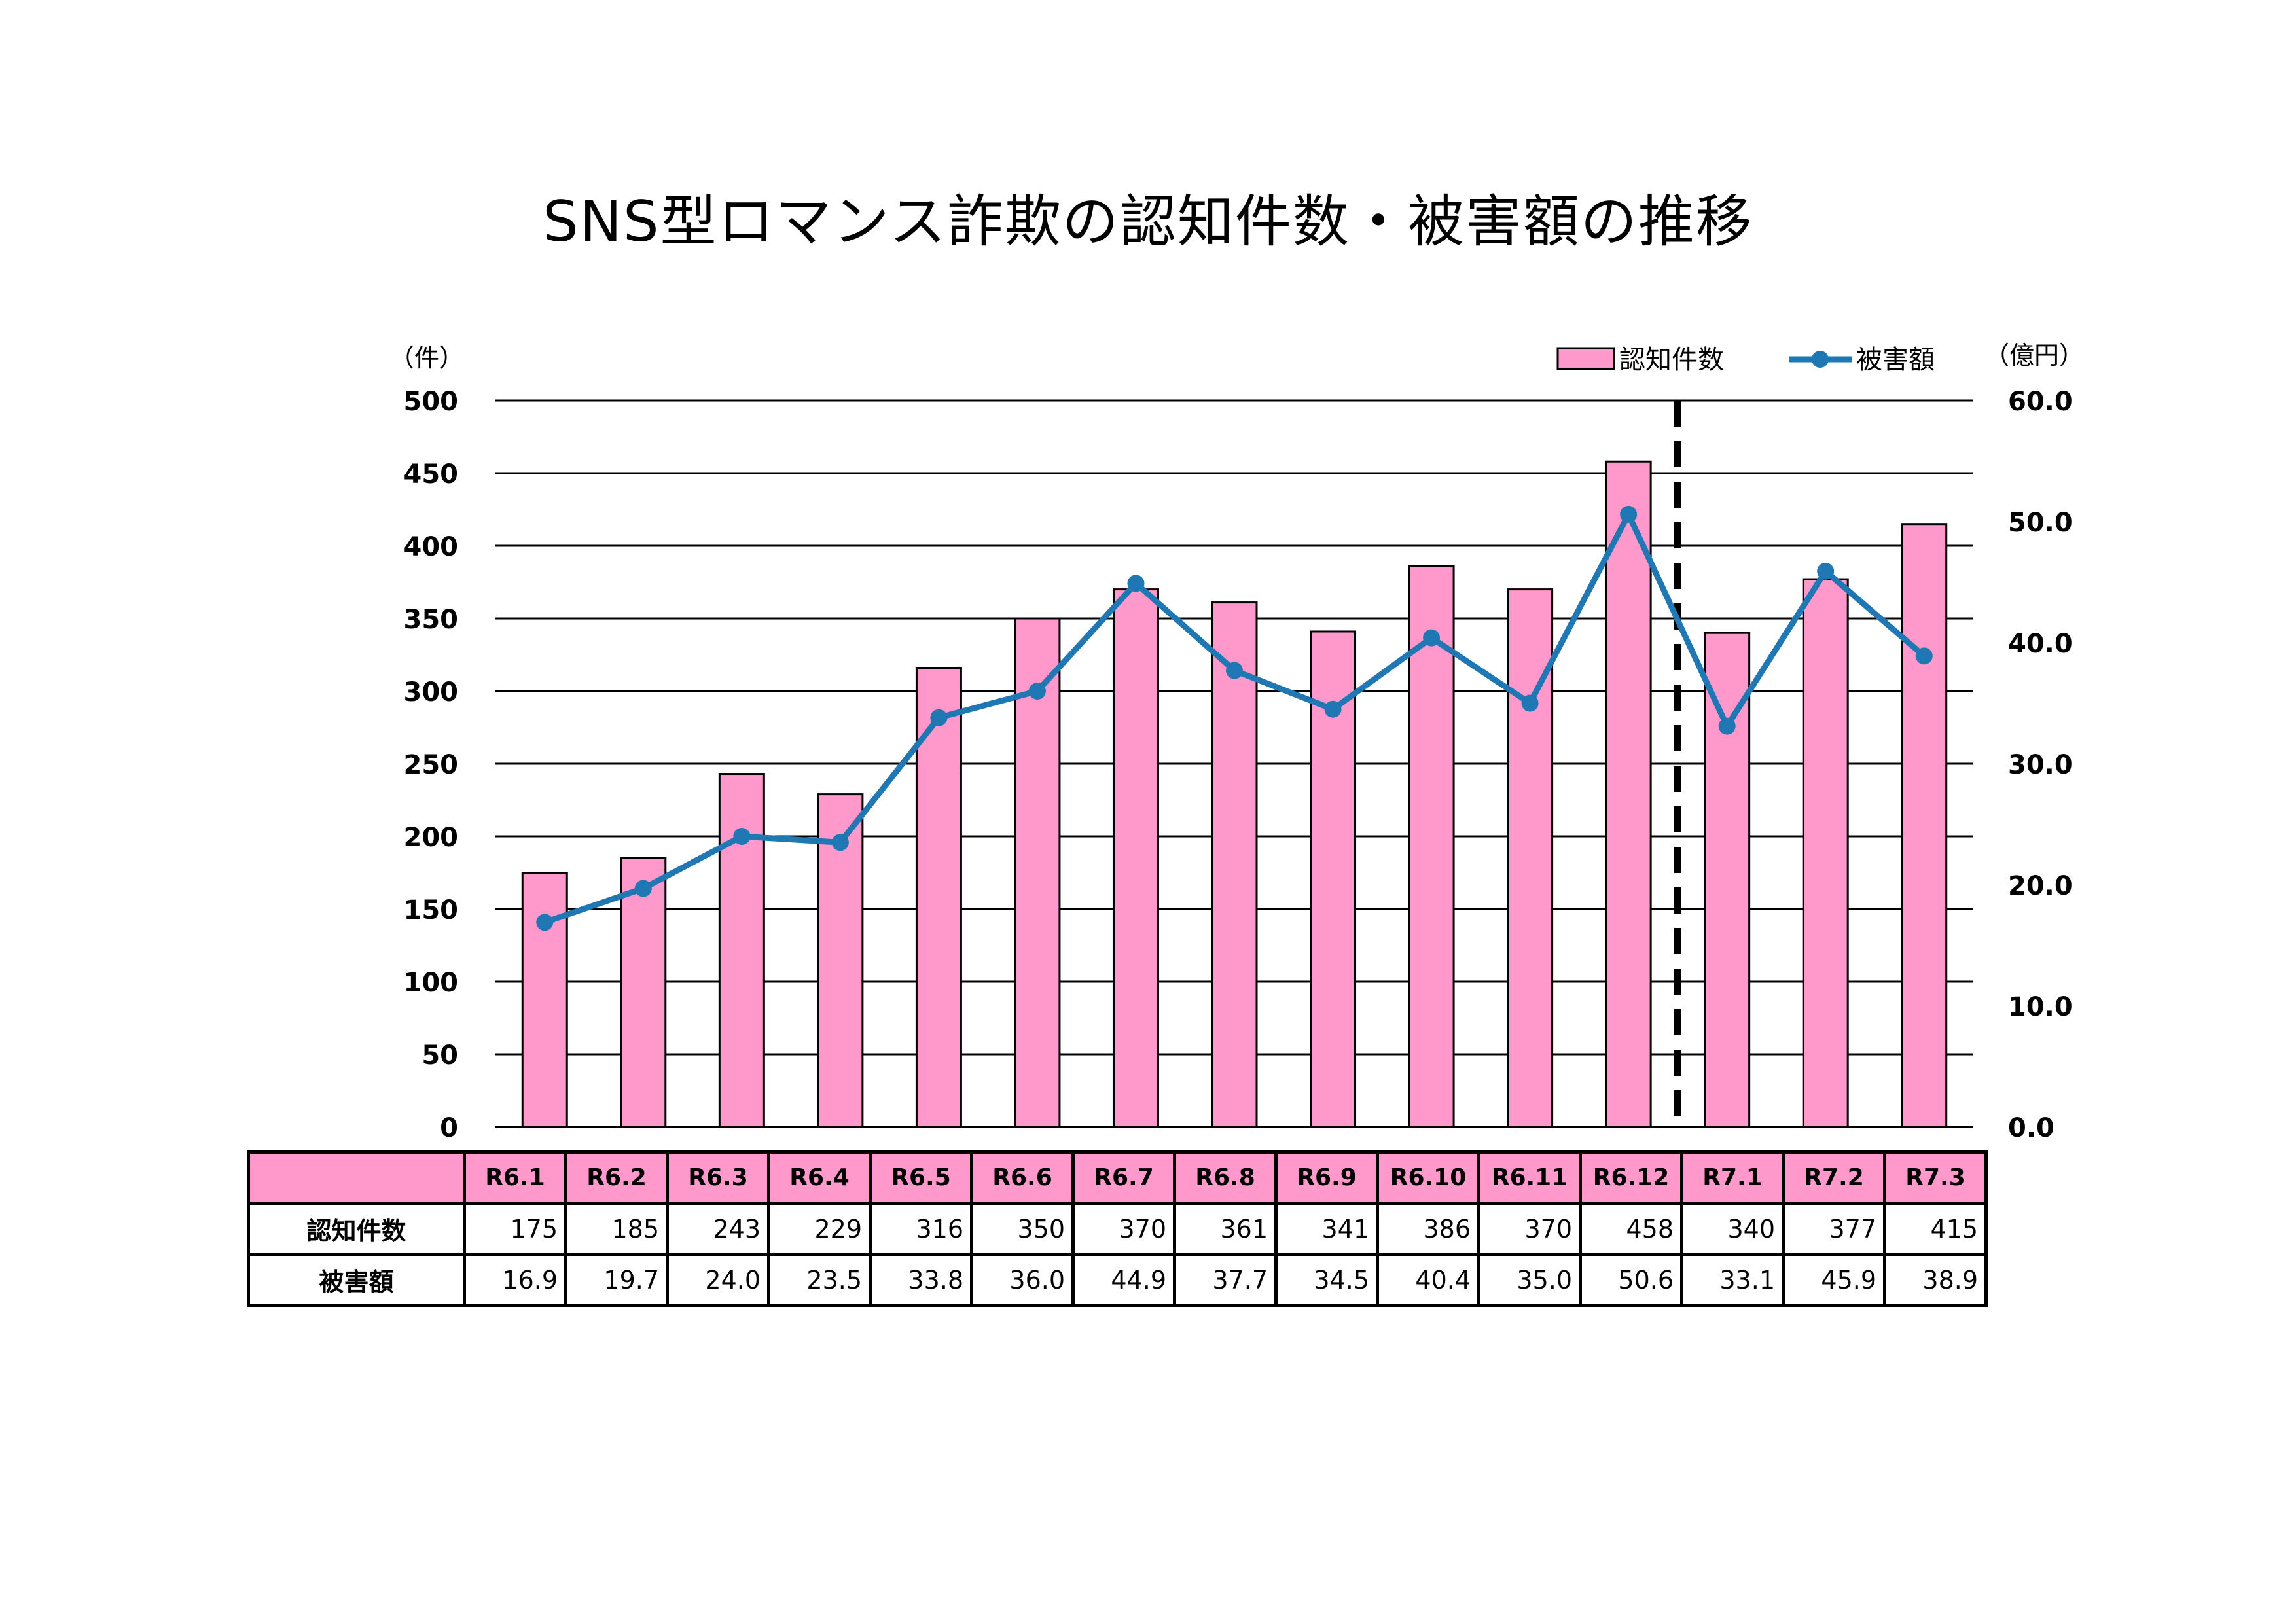  I want to click on table-cell: 35.0, so click(1529, 1280).